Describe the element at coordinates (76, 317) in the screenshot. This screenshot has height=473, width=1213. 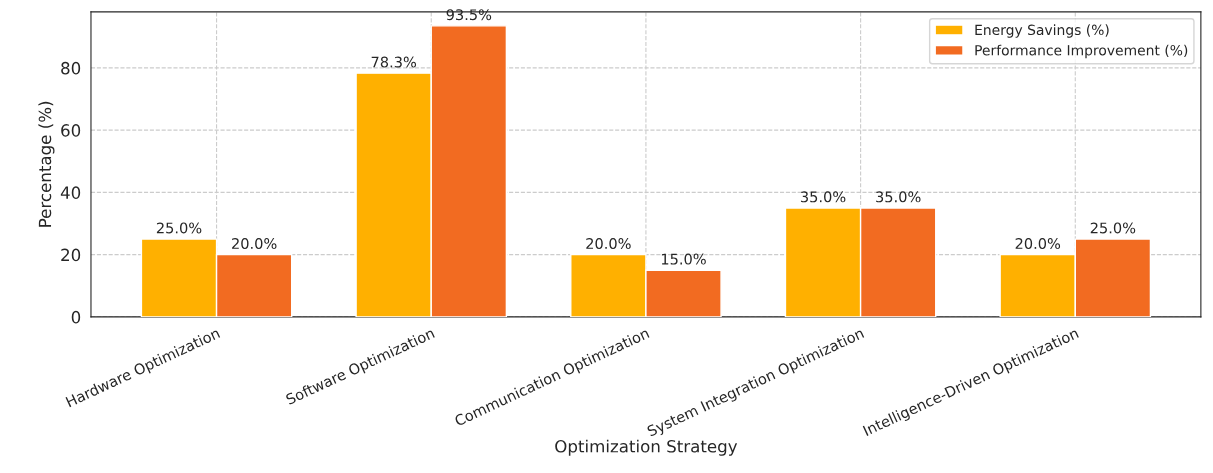
I see `y-tick-label: 0` at that location.